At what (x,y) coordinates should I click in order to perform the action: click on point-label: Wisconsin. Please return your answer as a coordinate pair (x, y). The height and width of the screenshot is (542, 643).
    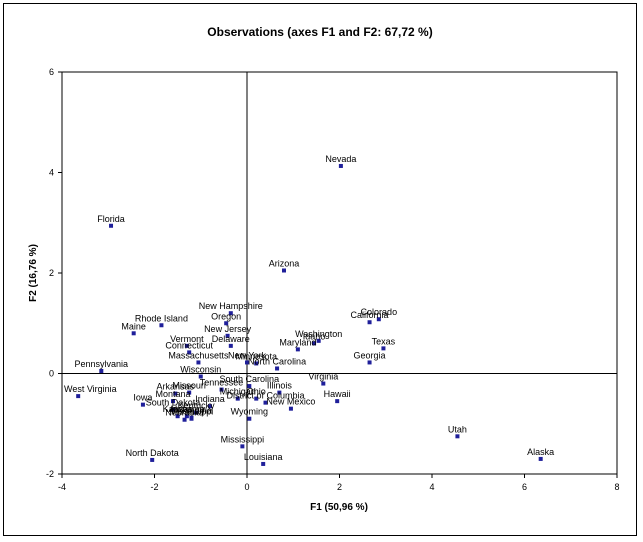
    Looking at the image, I should click on (200, 370).